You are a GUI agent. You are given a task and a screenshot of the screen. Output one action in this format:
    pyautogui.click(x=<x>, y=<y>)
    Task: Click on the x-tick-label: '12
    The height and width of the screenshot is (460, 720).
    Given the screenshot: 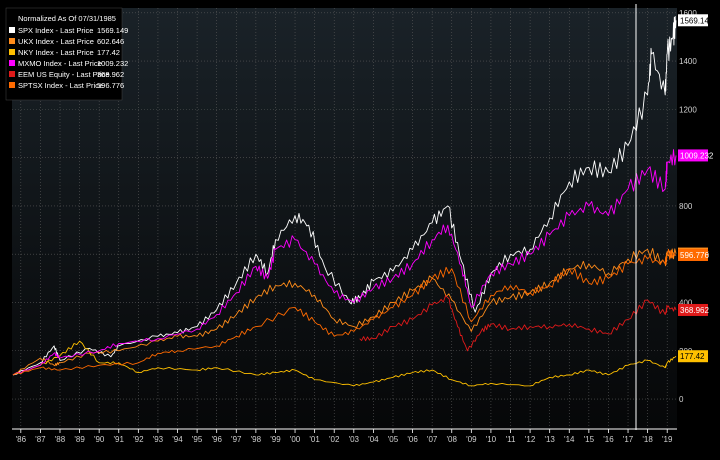 What is the action you would take?
    pyautogui.click(x=530, y=439)
    